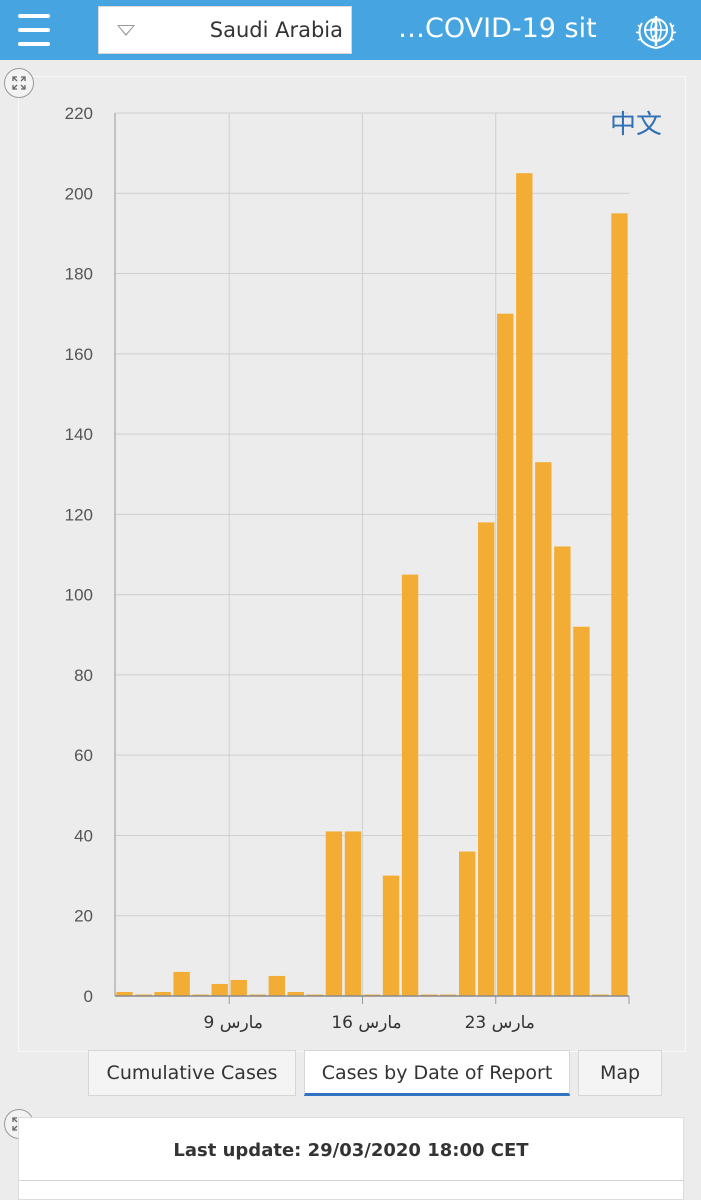 This screenshot has width=701, height=1200. I want to click on x-tick-label: 23 مارس, so click(500, 1023).